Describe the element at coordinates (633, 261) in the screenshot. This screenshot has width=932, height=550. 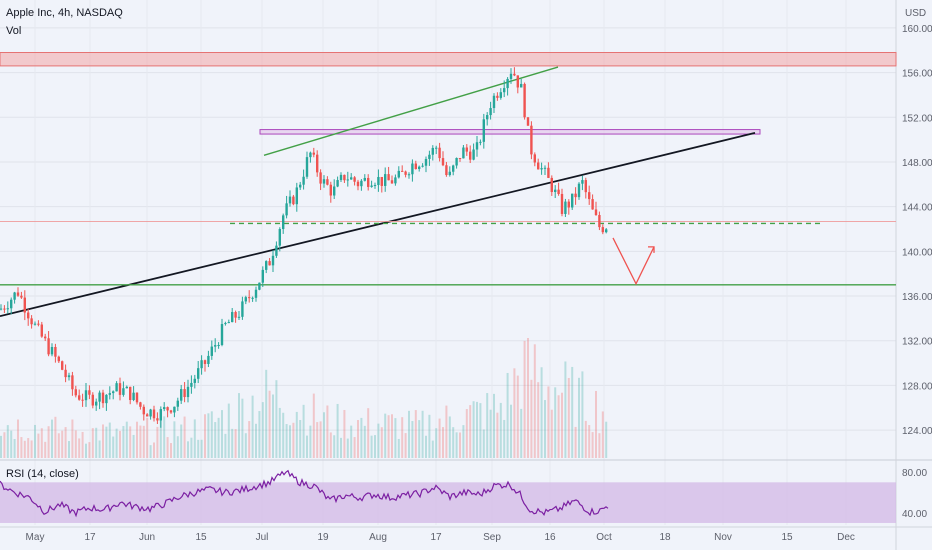
I see `projection-arrow` at that location.